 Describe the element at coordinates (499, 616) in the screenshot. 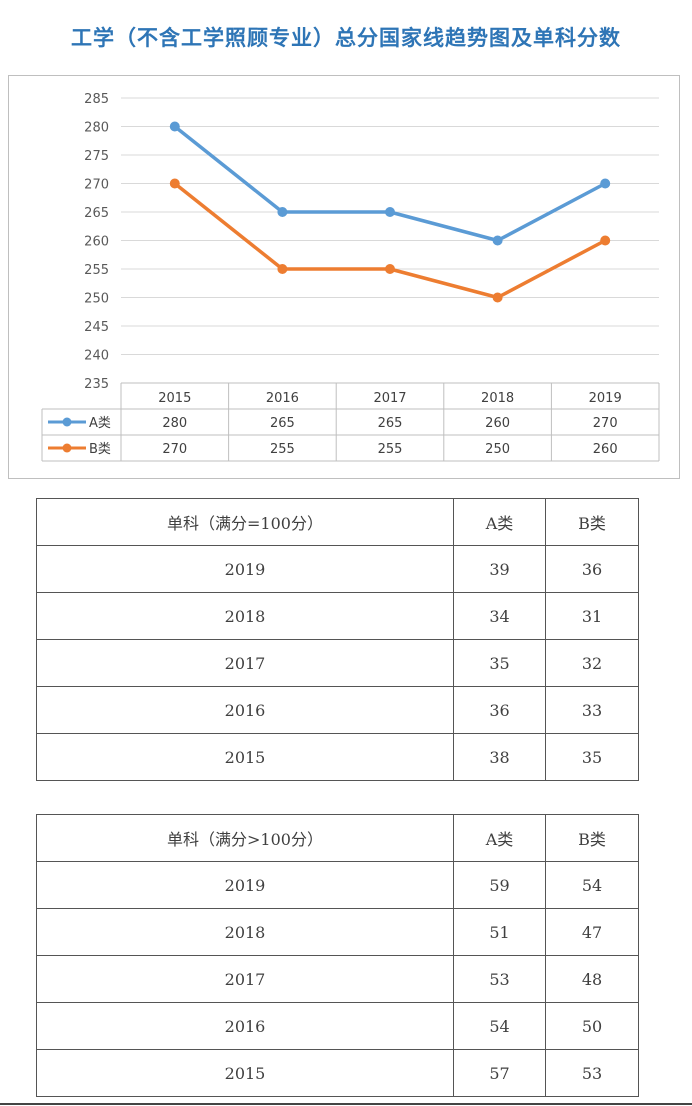

I see `row-a-score: 34` at that location.